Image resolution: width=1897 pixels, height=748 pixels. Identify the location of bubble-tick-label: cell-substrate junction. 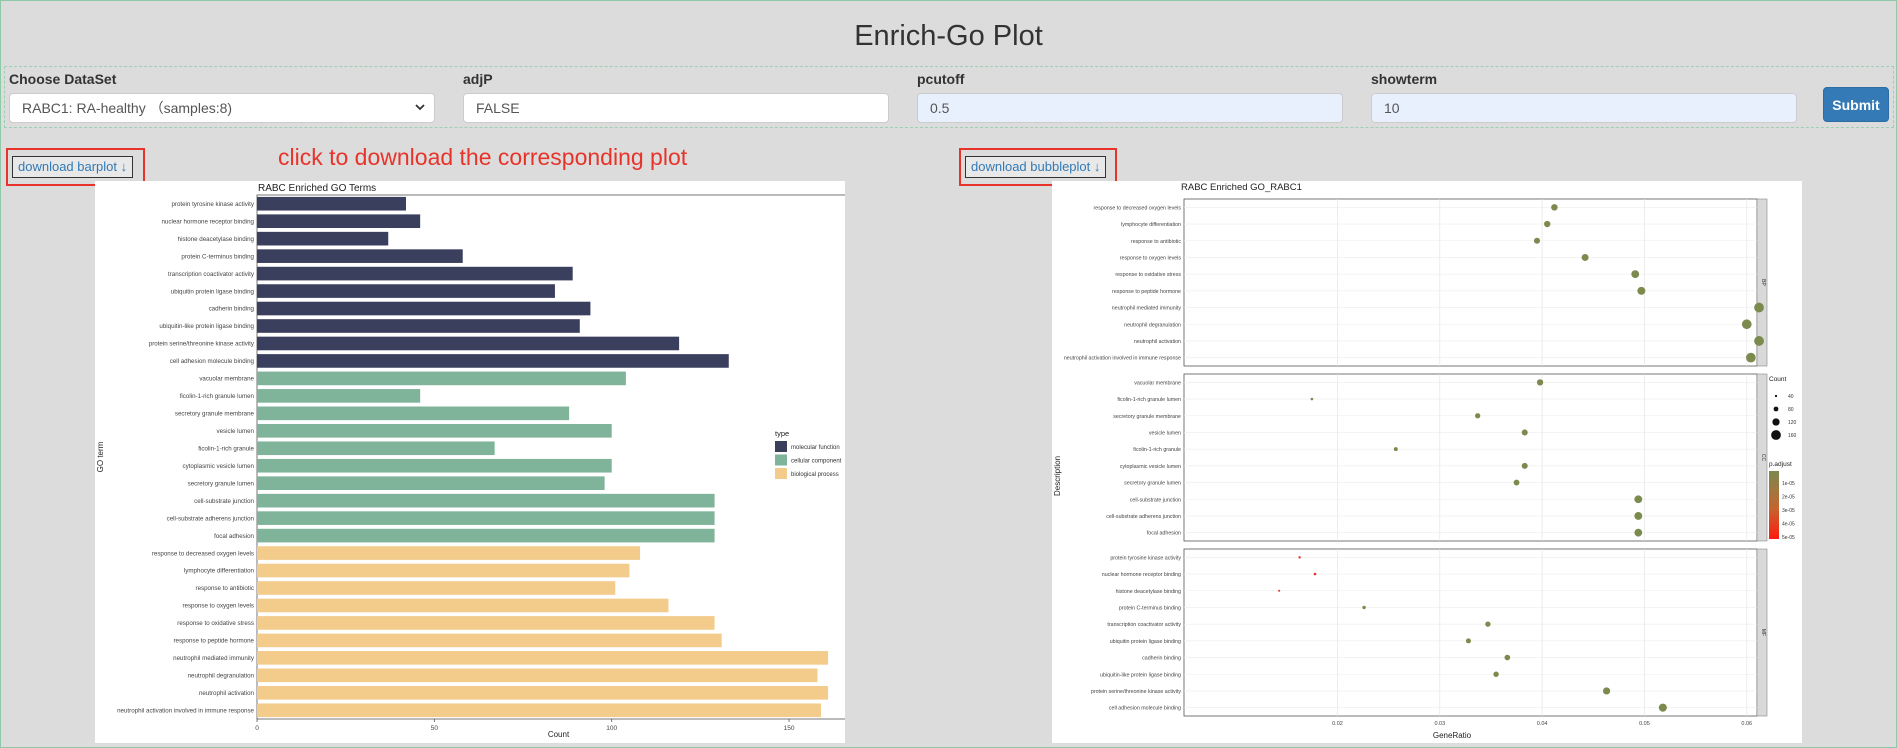
(1155, 500).